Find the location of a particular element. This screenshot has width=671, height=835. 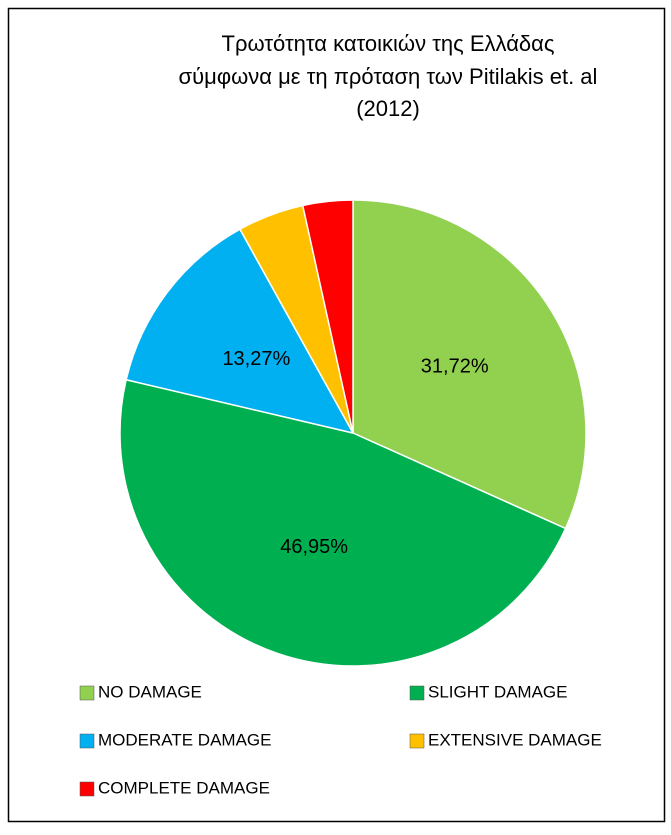

data-label: 31,72% is located at coordinates (455, 366).